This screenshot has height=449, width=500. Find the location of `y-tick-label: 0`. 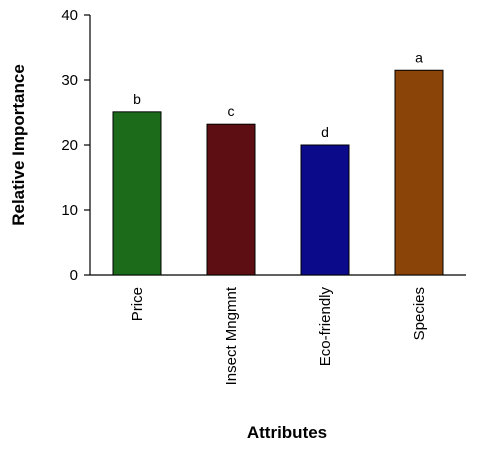

y-tick-label: 0 is located at coordinates (74, 275).